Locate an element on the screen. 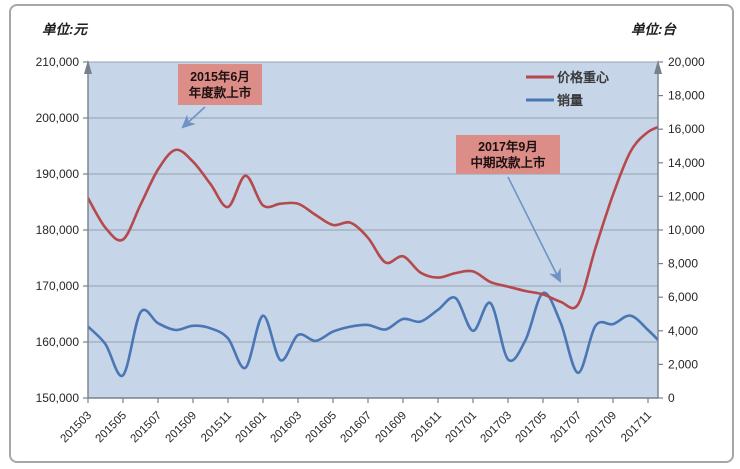  legend-sales-label: 销量 is located at coordinates (570, 100).